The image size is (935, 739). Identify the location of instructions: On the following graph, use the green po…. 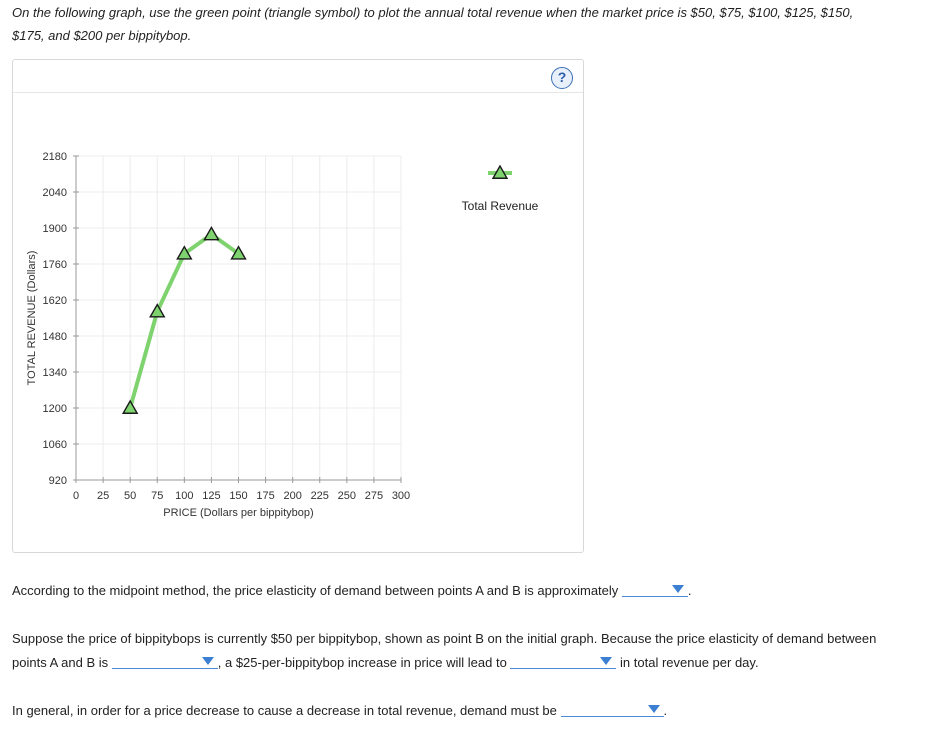
(469, 24).